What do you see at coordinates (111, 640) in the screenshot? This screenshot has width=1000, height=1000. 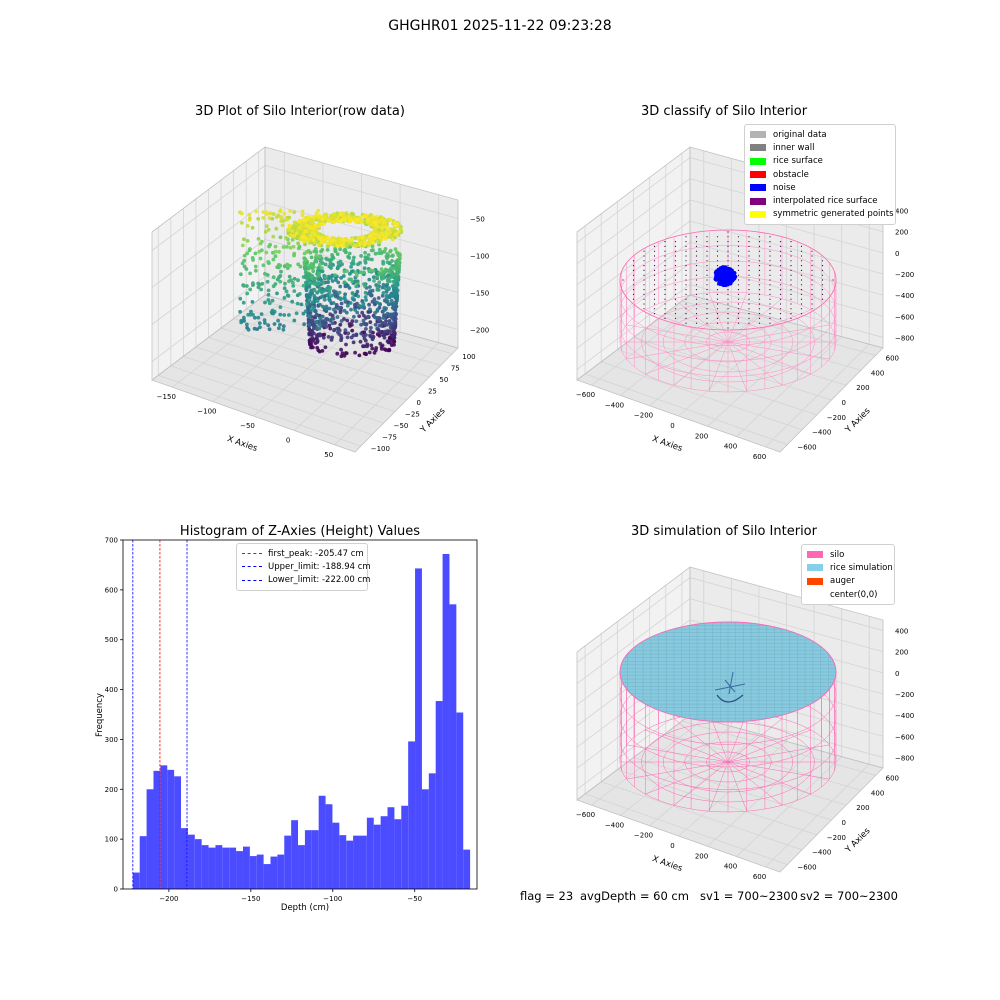 I see `histogram-y-tick-label: 500` at bounding box center [111, 640].